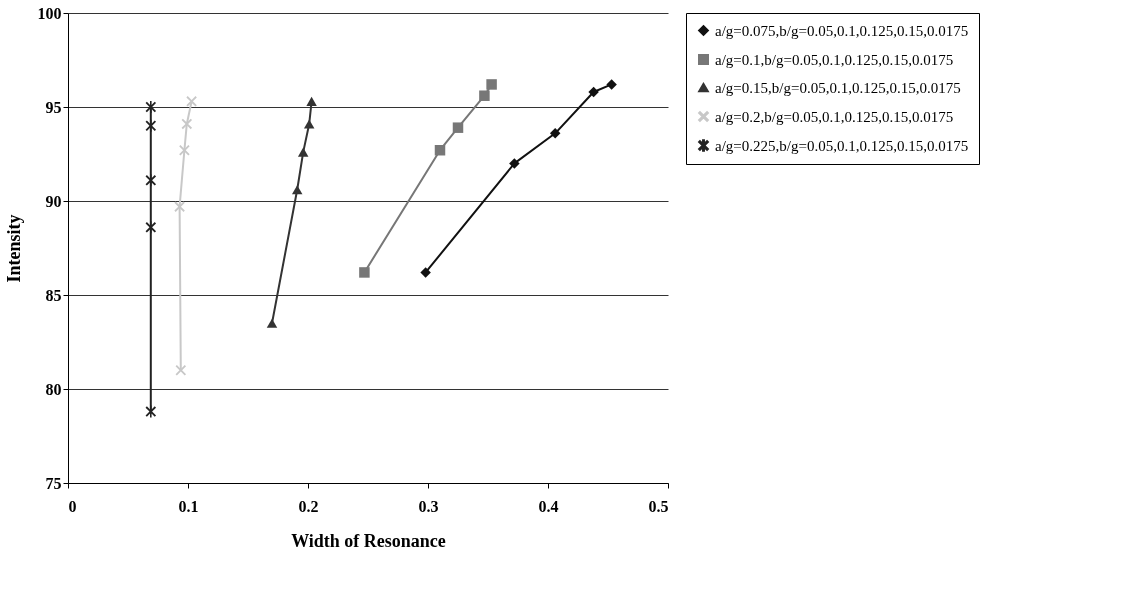 The width and height of the screenshot is (1122, 615). I want to click on x-tick-label: 0.2, so click(308, 506).